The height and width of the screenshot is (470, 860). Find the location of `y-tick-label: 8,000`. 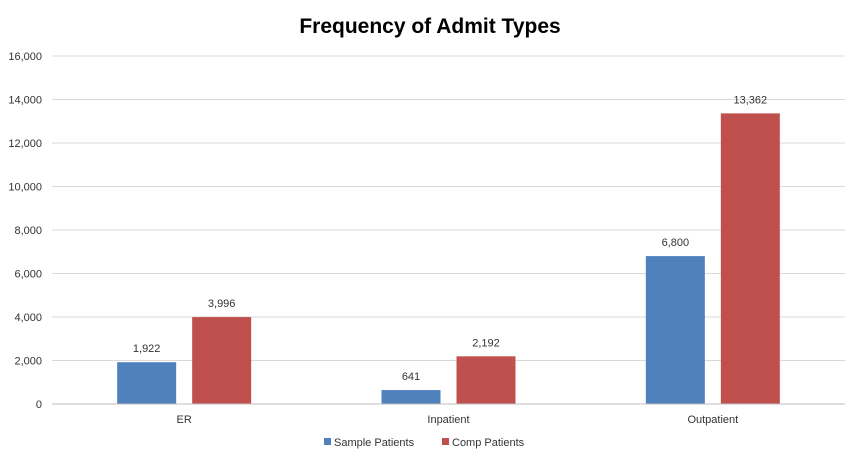

y-tick-label: 8,000 is located at coordinates (28, 231).